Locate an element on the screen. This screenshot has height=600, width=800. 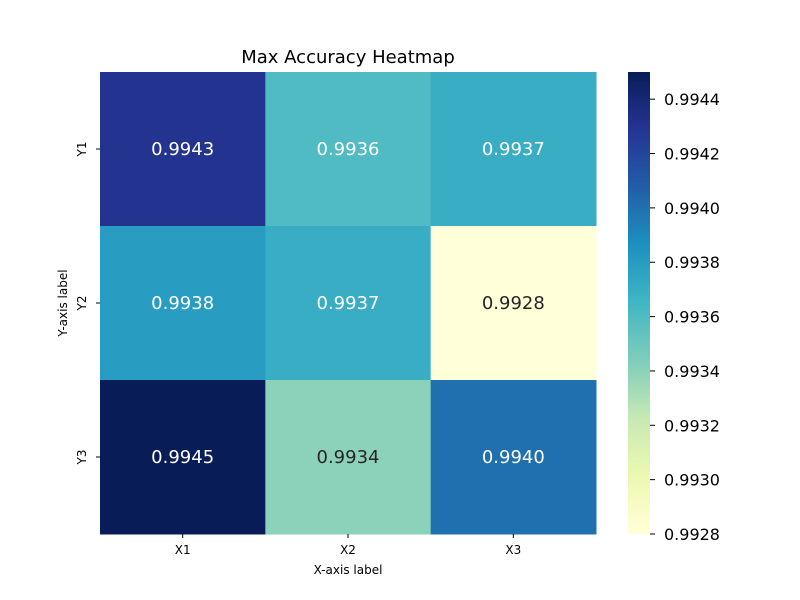
colorbar-tick-label: 0.9940 is located at coordinates (692, 208).